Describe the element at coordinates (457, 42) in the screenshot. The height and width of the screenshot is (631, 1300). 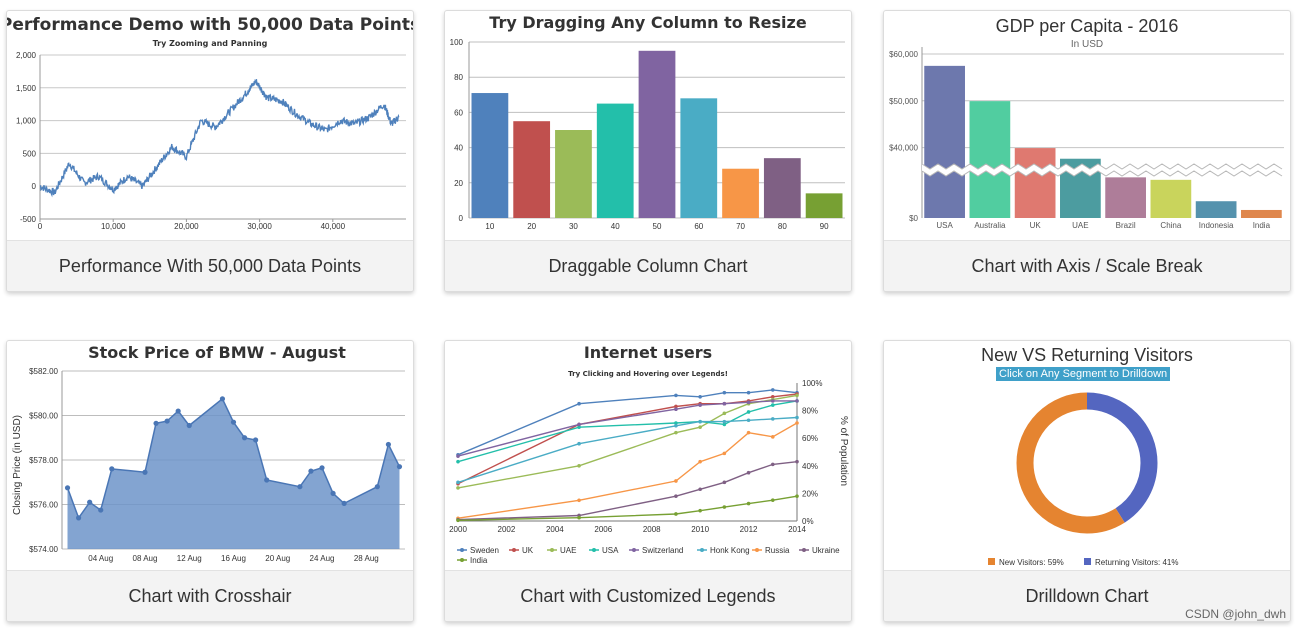
I see `y-tick-label: 100` at that location.